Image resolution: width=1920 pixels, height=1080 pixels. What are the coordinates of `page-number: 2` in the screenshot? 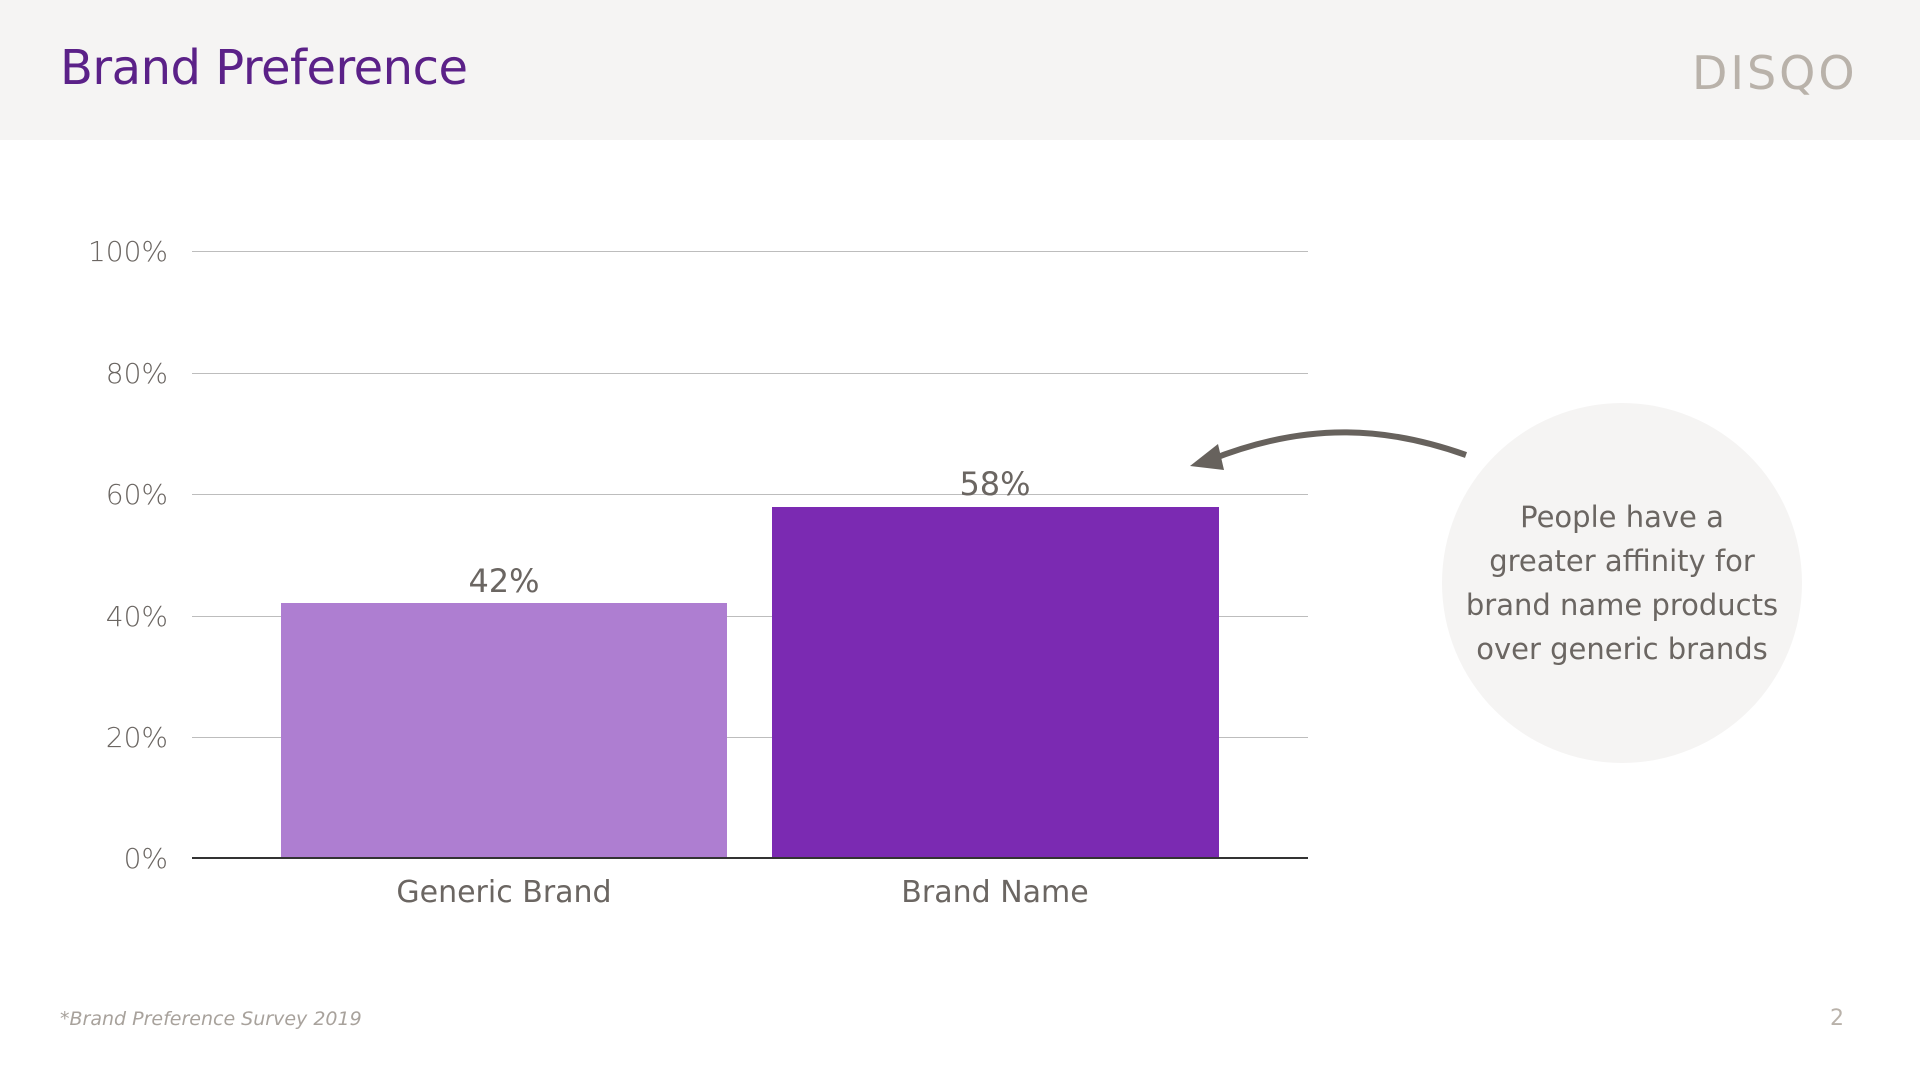 It's located at (1837, 1018).